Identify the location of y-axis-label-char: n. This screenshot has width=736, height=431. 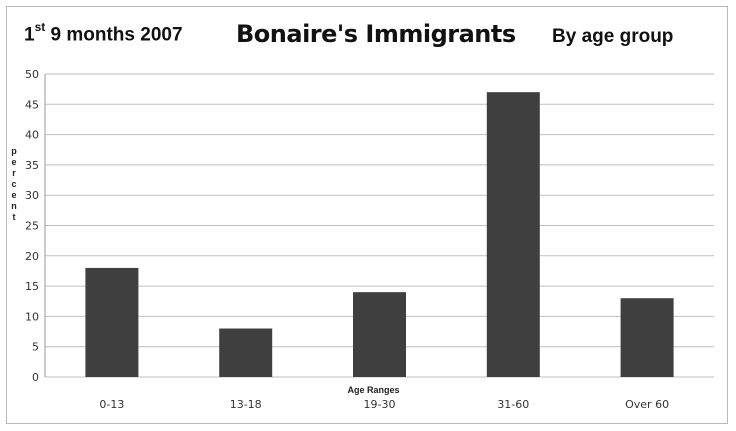
(14, 206).